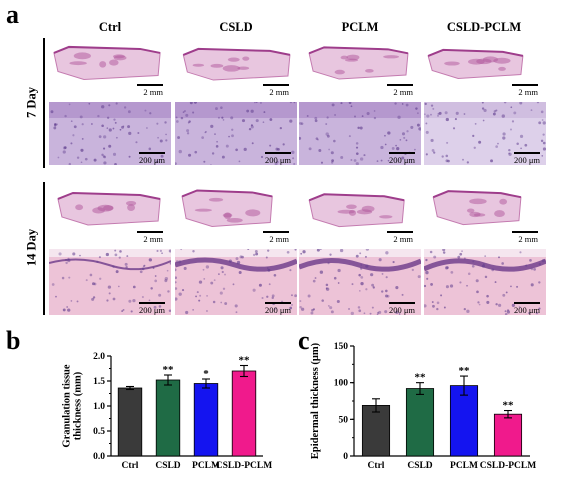 This screenshot has width=576, height=478. What do you see at coordinates (110, 282) in the screenshot?
I see `detail-image-14-day-ctrl` at bounding box center [110, 282].